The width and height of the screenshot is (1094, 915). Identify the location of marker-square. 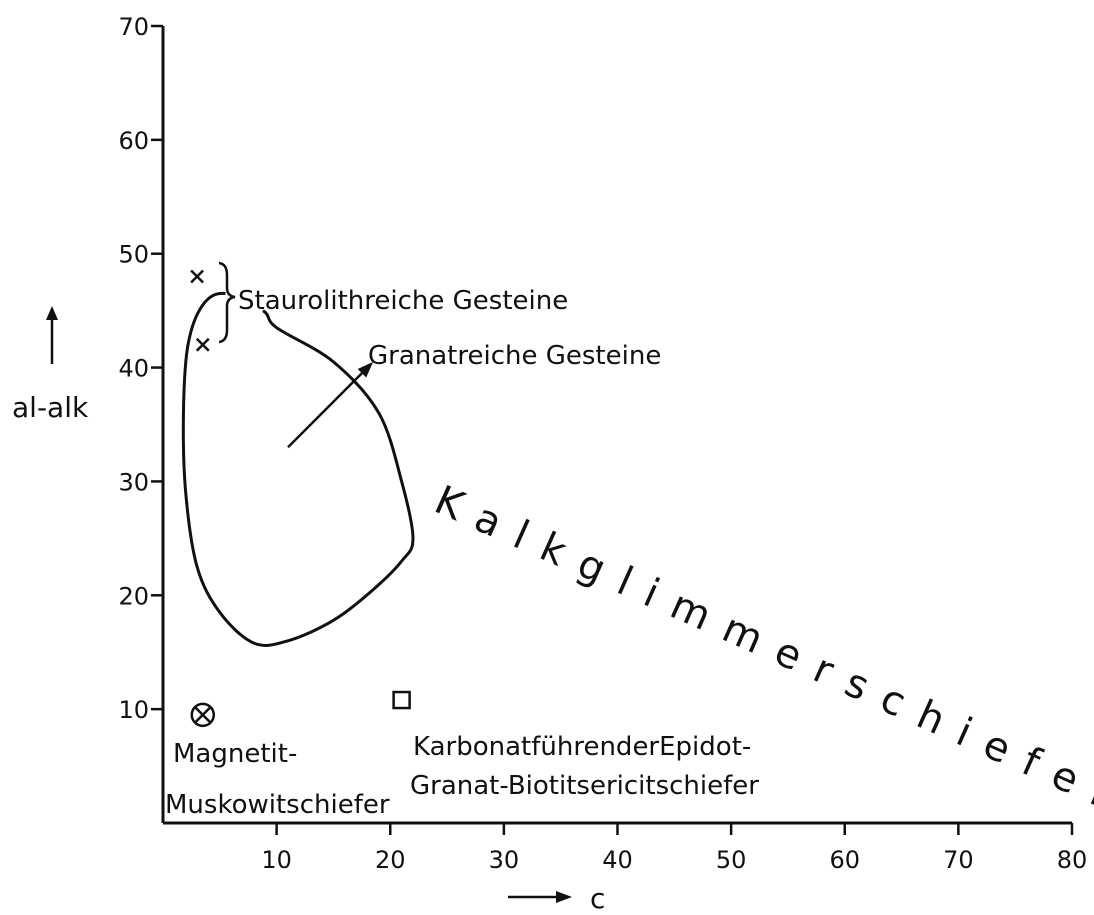
(401, 700).